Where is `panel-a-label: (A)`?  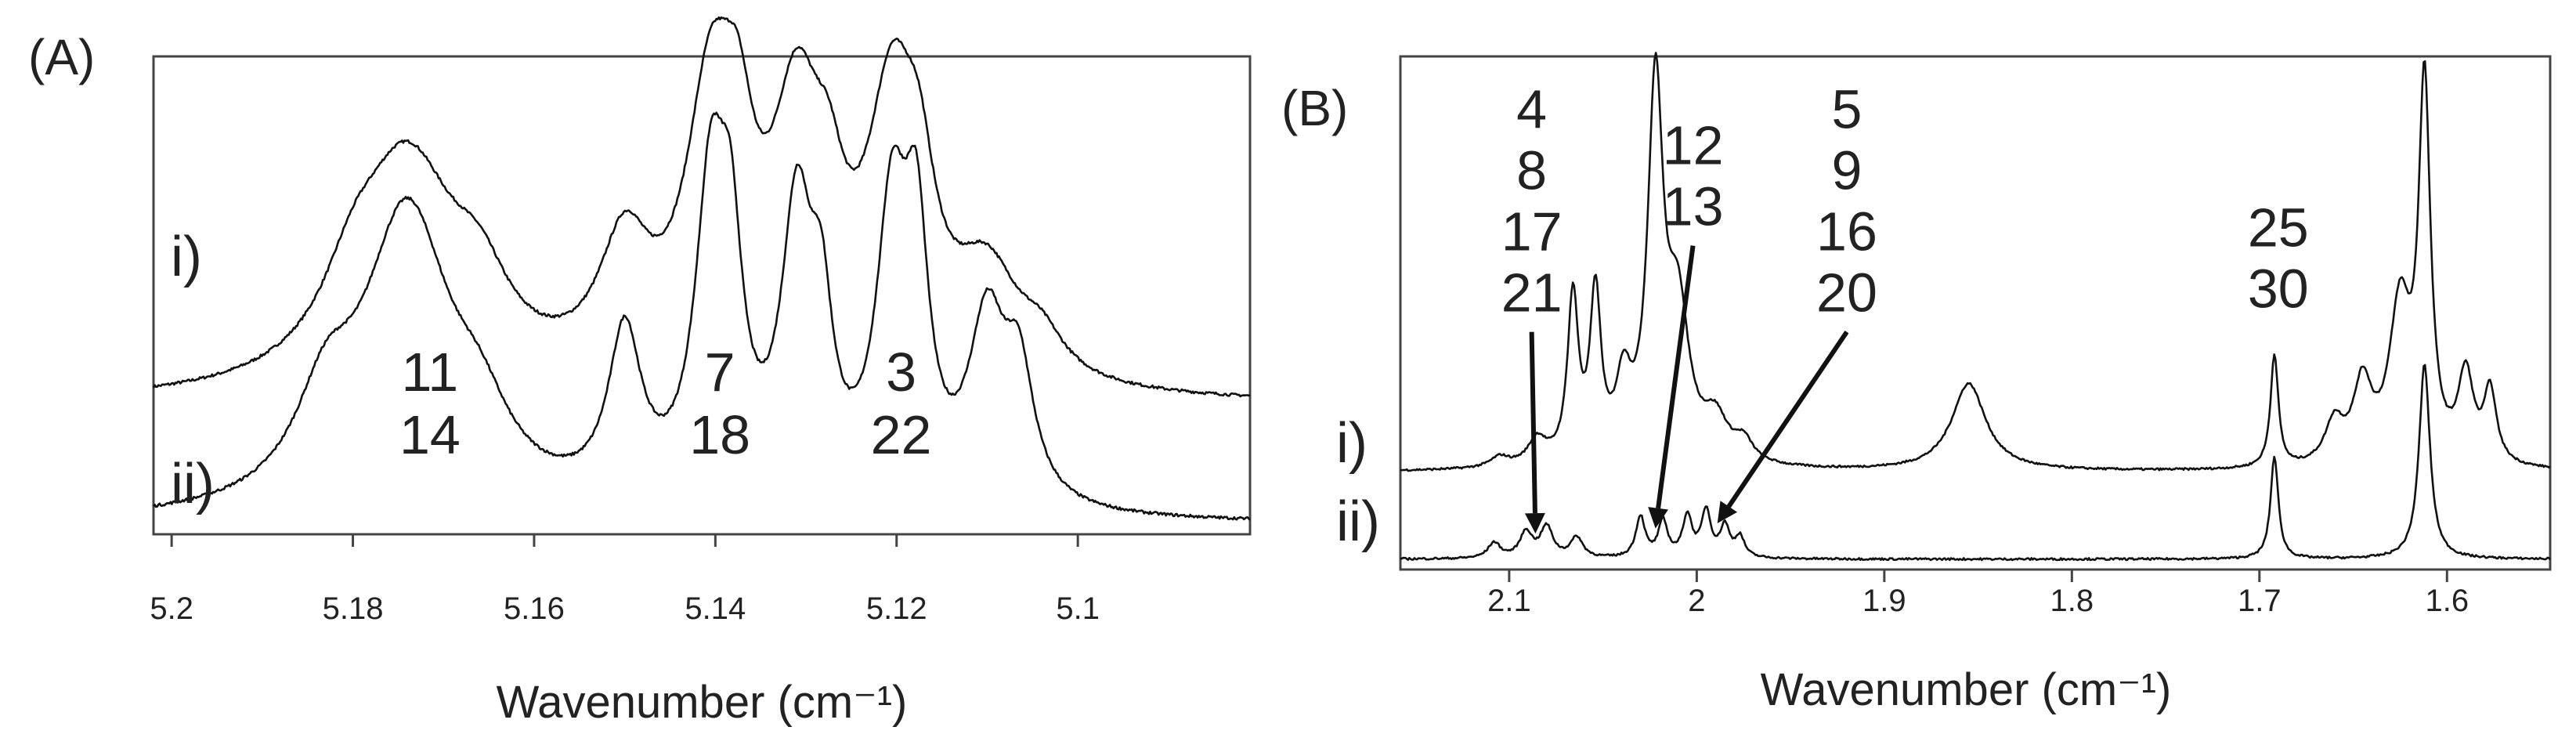 panel-a-label: (A) is located at coordinates (61, 57).